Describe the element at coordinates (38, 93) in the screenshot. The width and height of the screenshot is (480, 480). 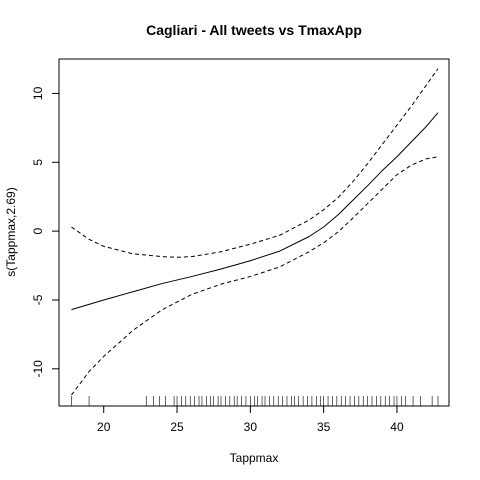
I see `y-tick-label-10: 10` at that location.